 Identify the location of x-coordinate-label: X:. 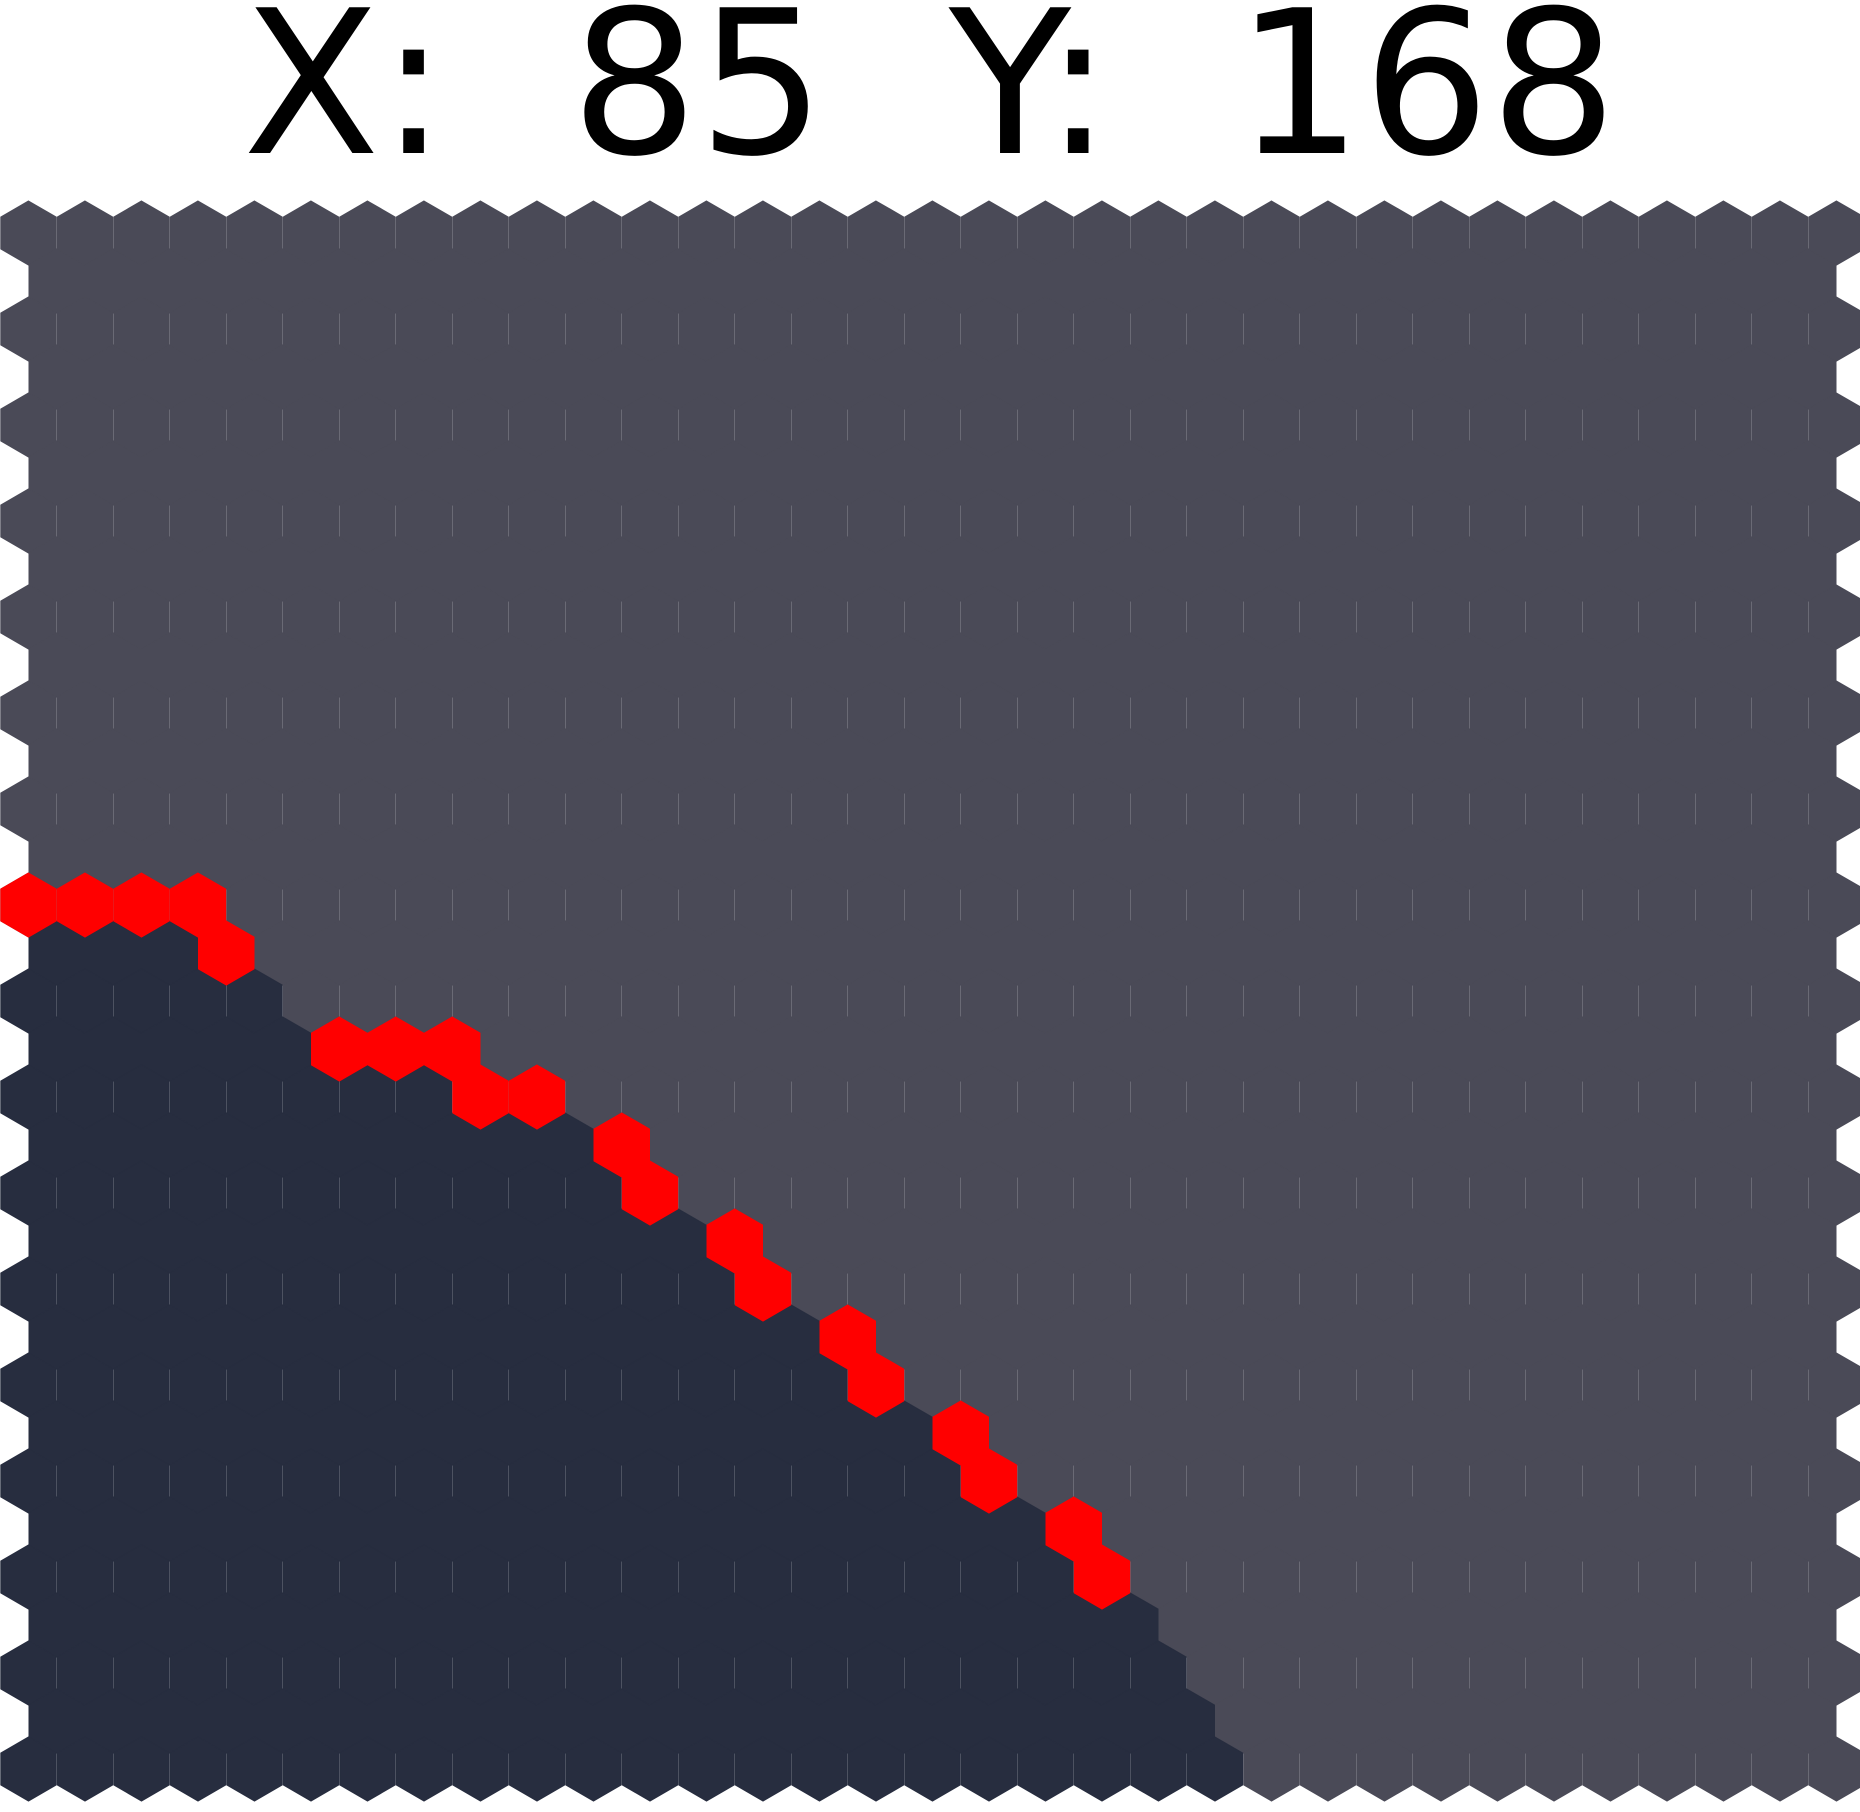
(345, 100).